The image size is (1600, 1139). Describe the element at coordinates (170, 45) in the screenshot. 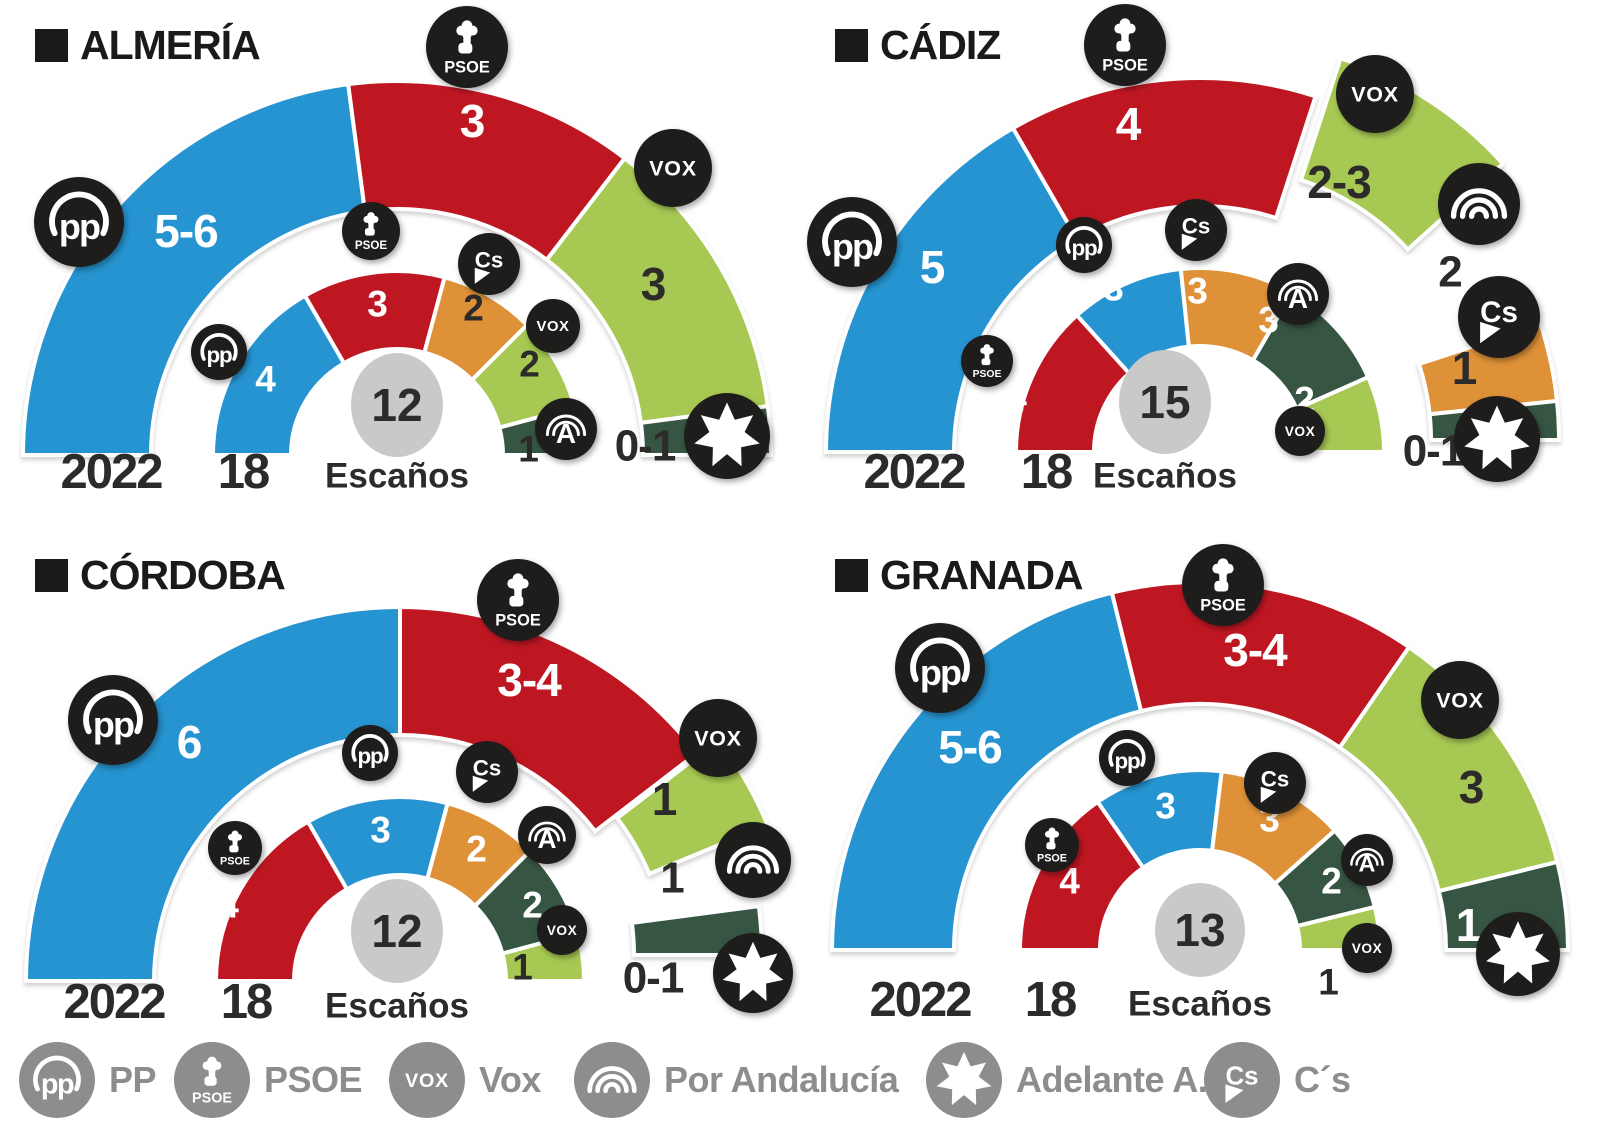

I see `chart-title-text: ALMERÍA` at that location.